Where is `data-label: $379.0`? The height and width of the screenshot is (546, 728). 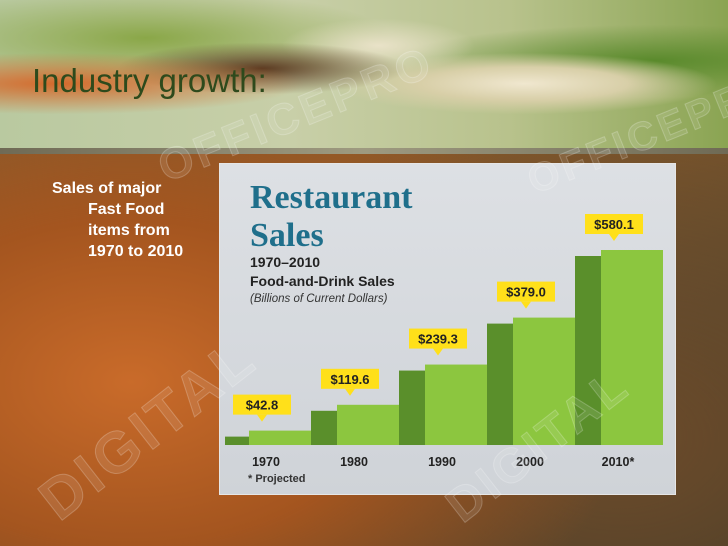
data-label: $379.0 is located at coordinates (526, 292).